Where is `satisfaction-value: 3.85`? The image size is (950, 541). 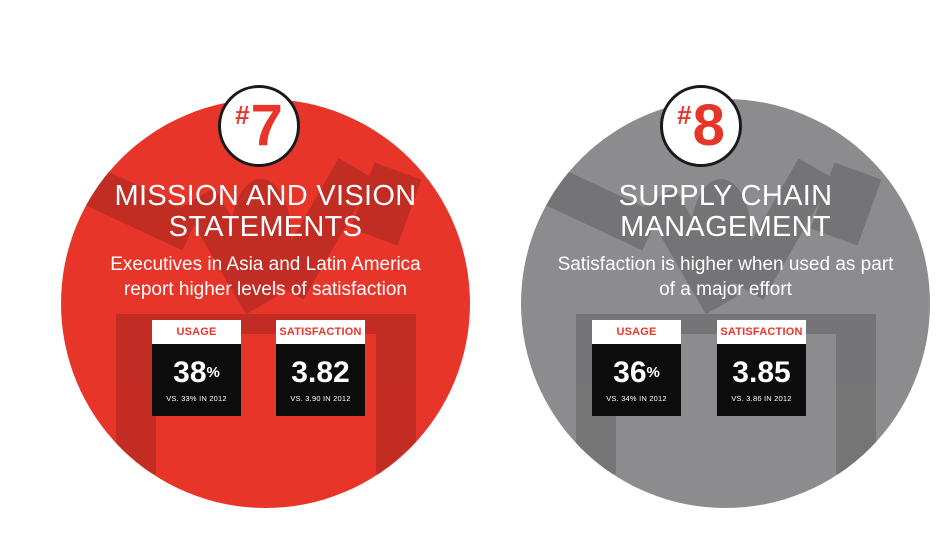 satisfaction-value: 3.85 is located at coordinates (761, 372).